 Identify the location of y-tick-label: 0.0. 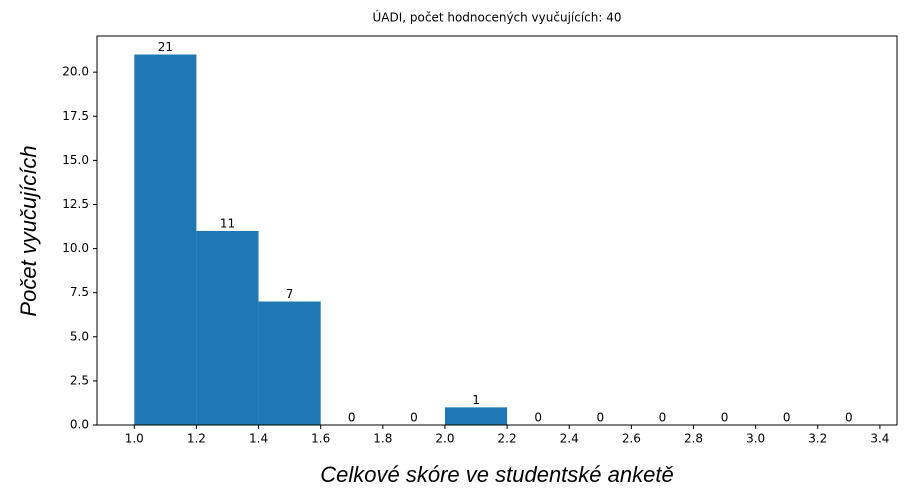
(79, 425).